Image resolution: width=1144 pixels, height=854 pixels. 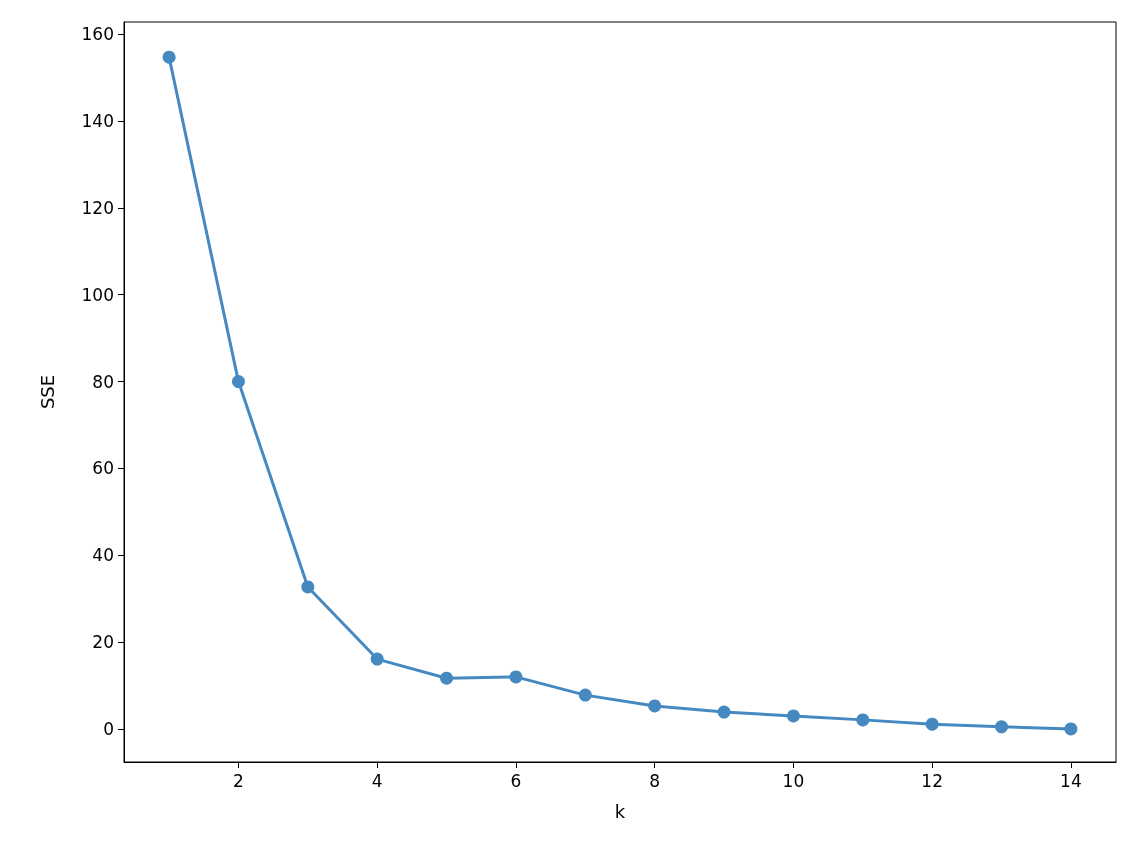 What do you see at coordinates (103, 642) in the screenshot?
I see `y-tick-label: 20` at bounding box center [103, 642].